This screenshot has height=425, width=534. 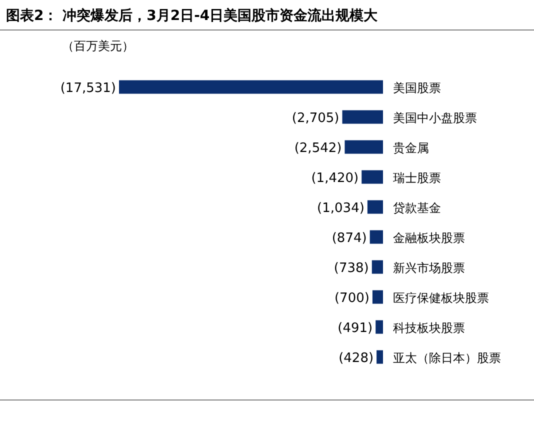 What do you see at coordinates (355, 328) in the screenshot?
I see `data-label: (491)` at bounding box center [355, 328].